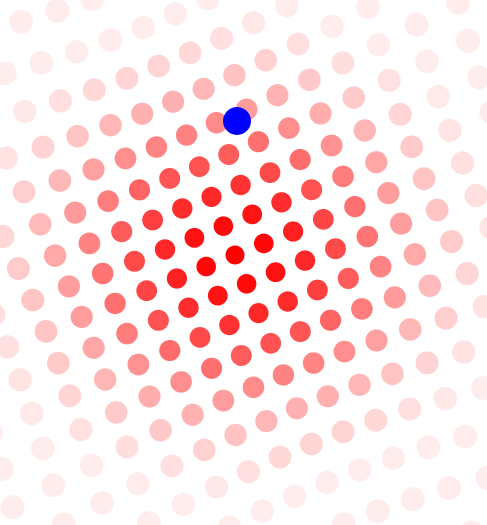 This screenshot has width=487, height=525. I want to click on blue-marker, so click(237, 121).